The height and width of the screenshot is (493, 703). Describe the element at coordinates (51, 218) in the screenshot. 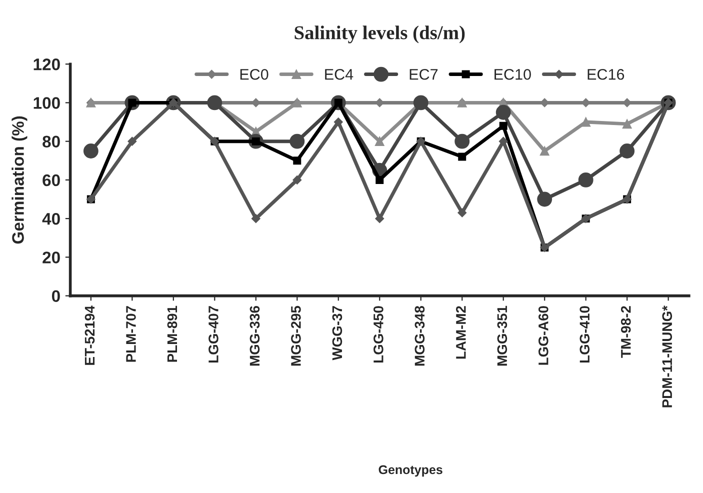

I see `y-tick-label: 40` at that location.